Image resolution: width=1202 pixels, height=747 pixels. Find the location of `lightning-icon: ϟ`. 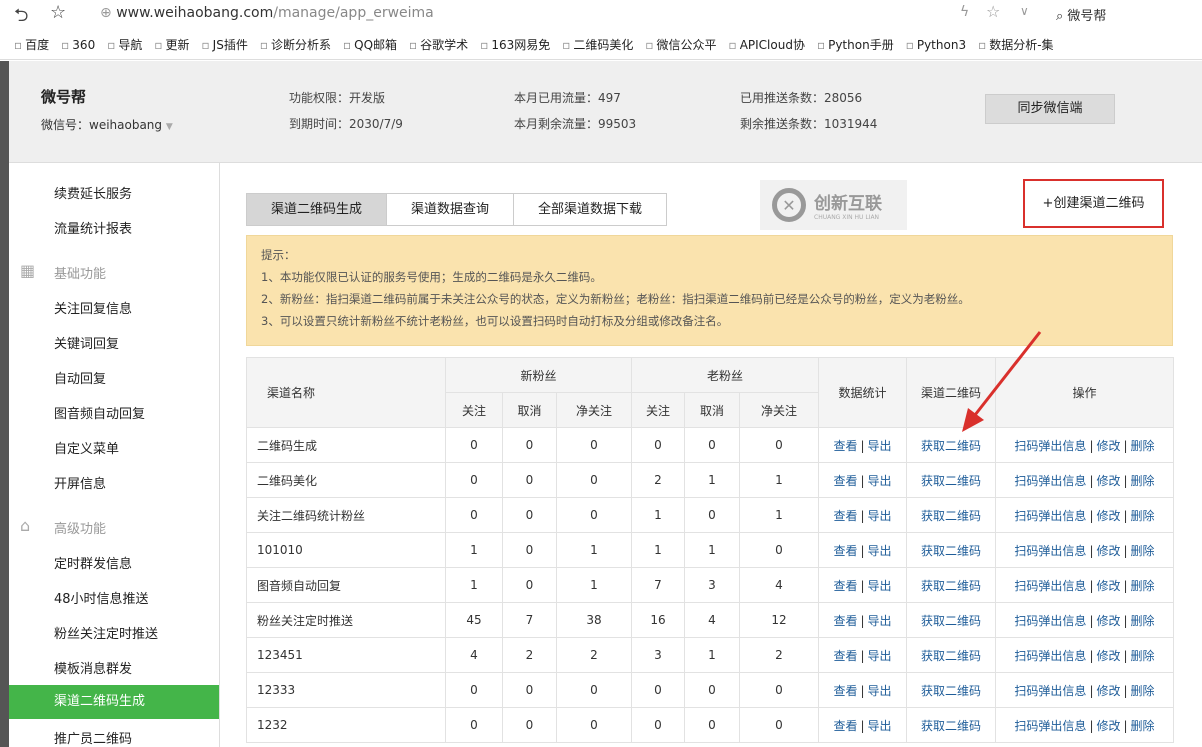

lightning-icon: ϟ is located at coordinates (965, 12).